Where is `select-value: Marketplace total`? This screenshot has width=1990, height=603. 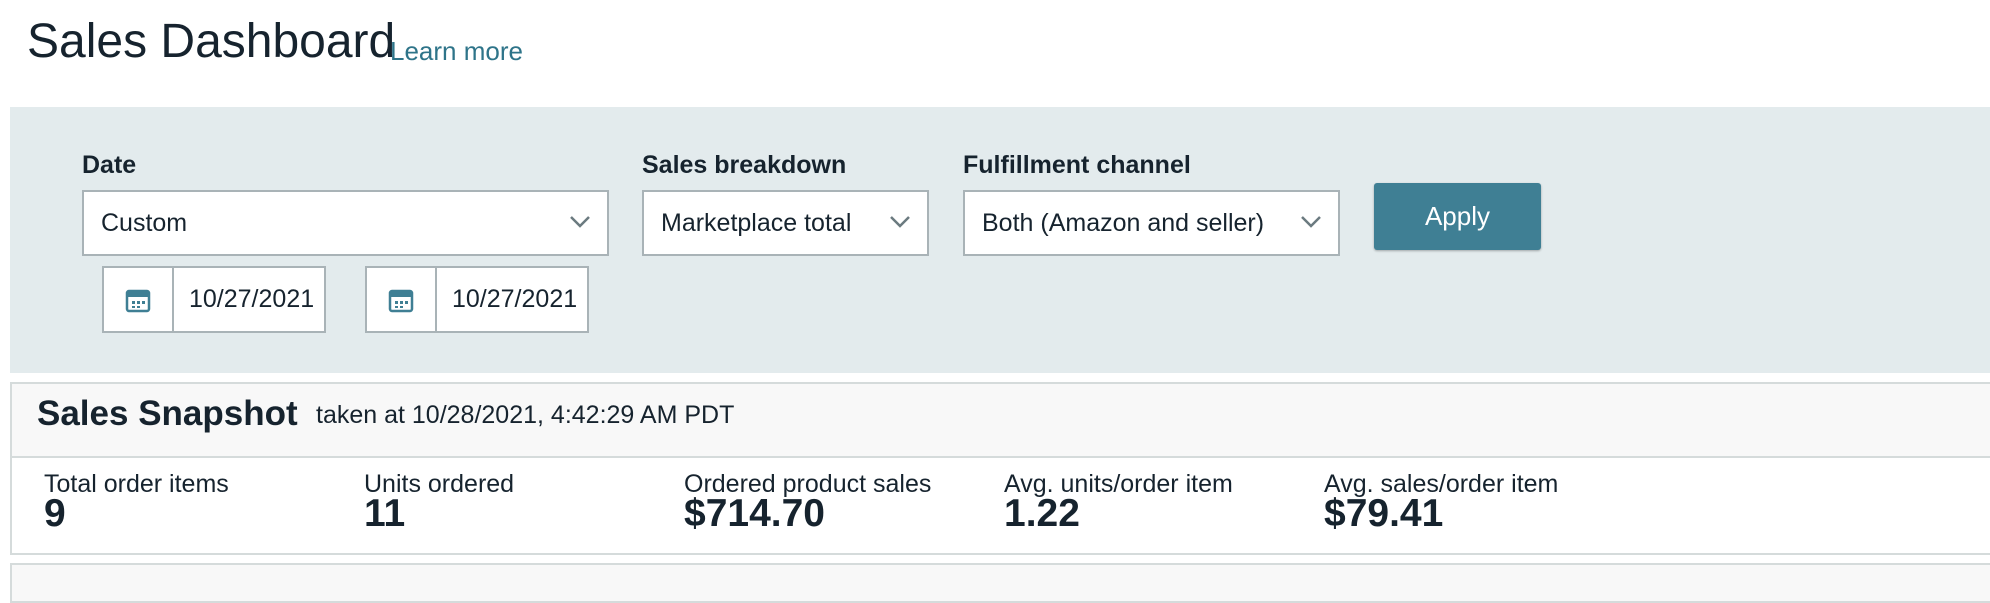 select-value: Marketplace total is located at coordinates (756, 222).